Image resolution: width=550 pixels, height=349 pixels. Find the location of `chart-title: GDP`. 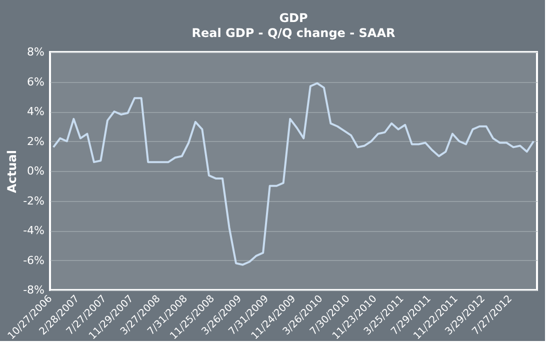

chart-title: GDP is located at coordinates (293, 18).